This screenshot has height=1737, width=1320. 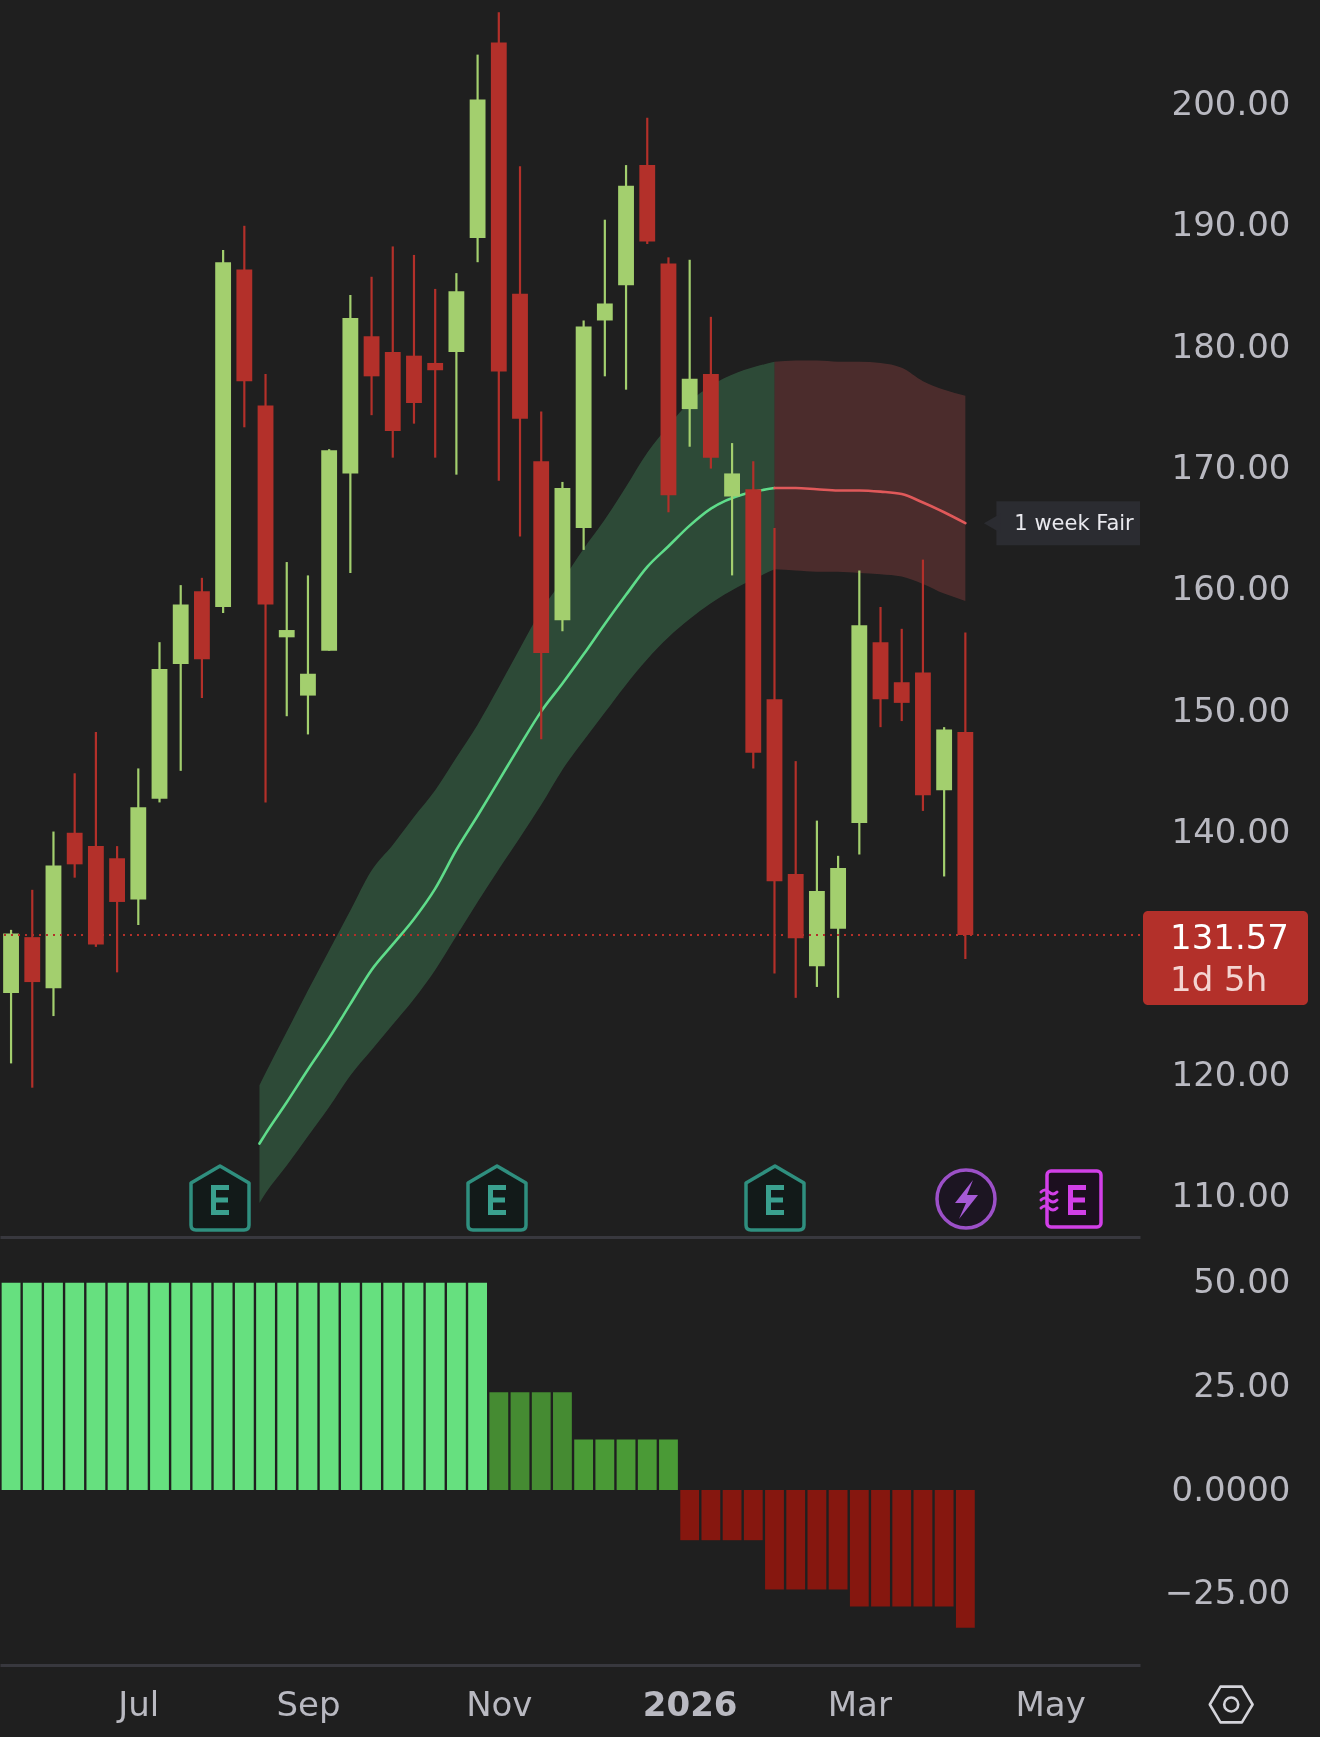 What do you see at coordinates (1229, 937) in the screenshot?
I see `ref-line-label: 131.57` at bounding box center [1229, 937].